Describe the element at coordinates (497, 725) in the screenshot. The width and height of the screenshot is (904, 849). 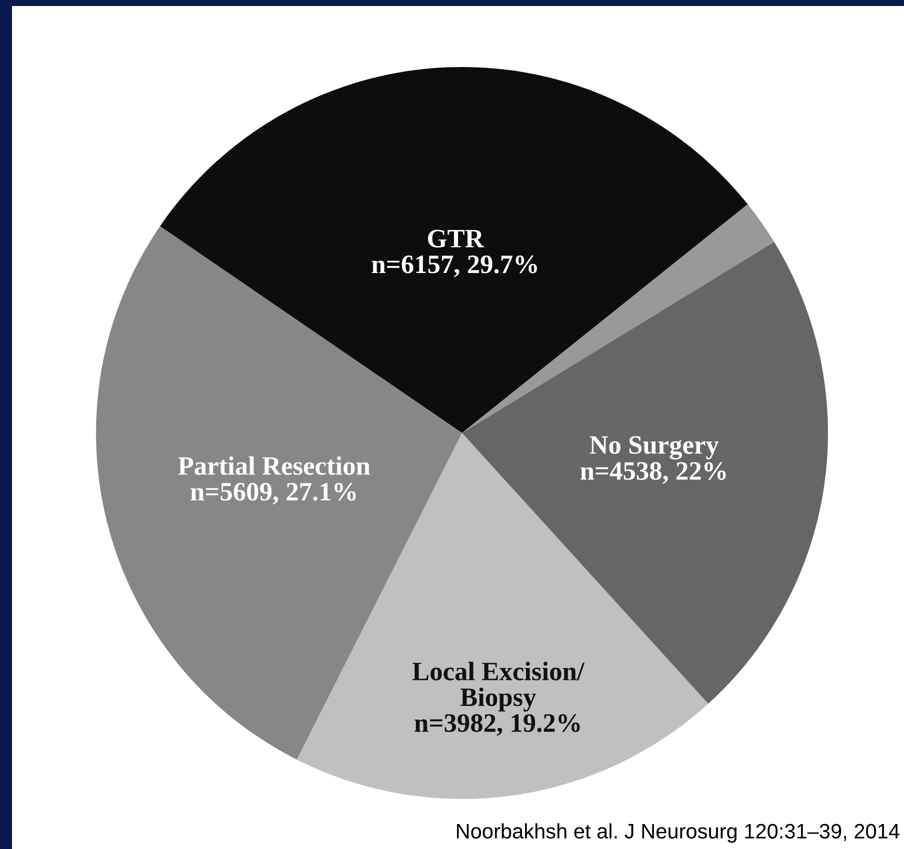
I see `data-label: n=3982, 19.2%` at that location.